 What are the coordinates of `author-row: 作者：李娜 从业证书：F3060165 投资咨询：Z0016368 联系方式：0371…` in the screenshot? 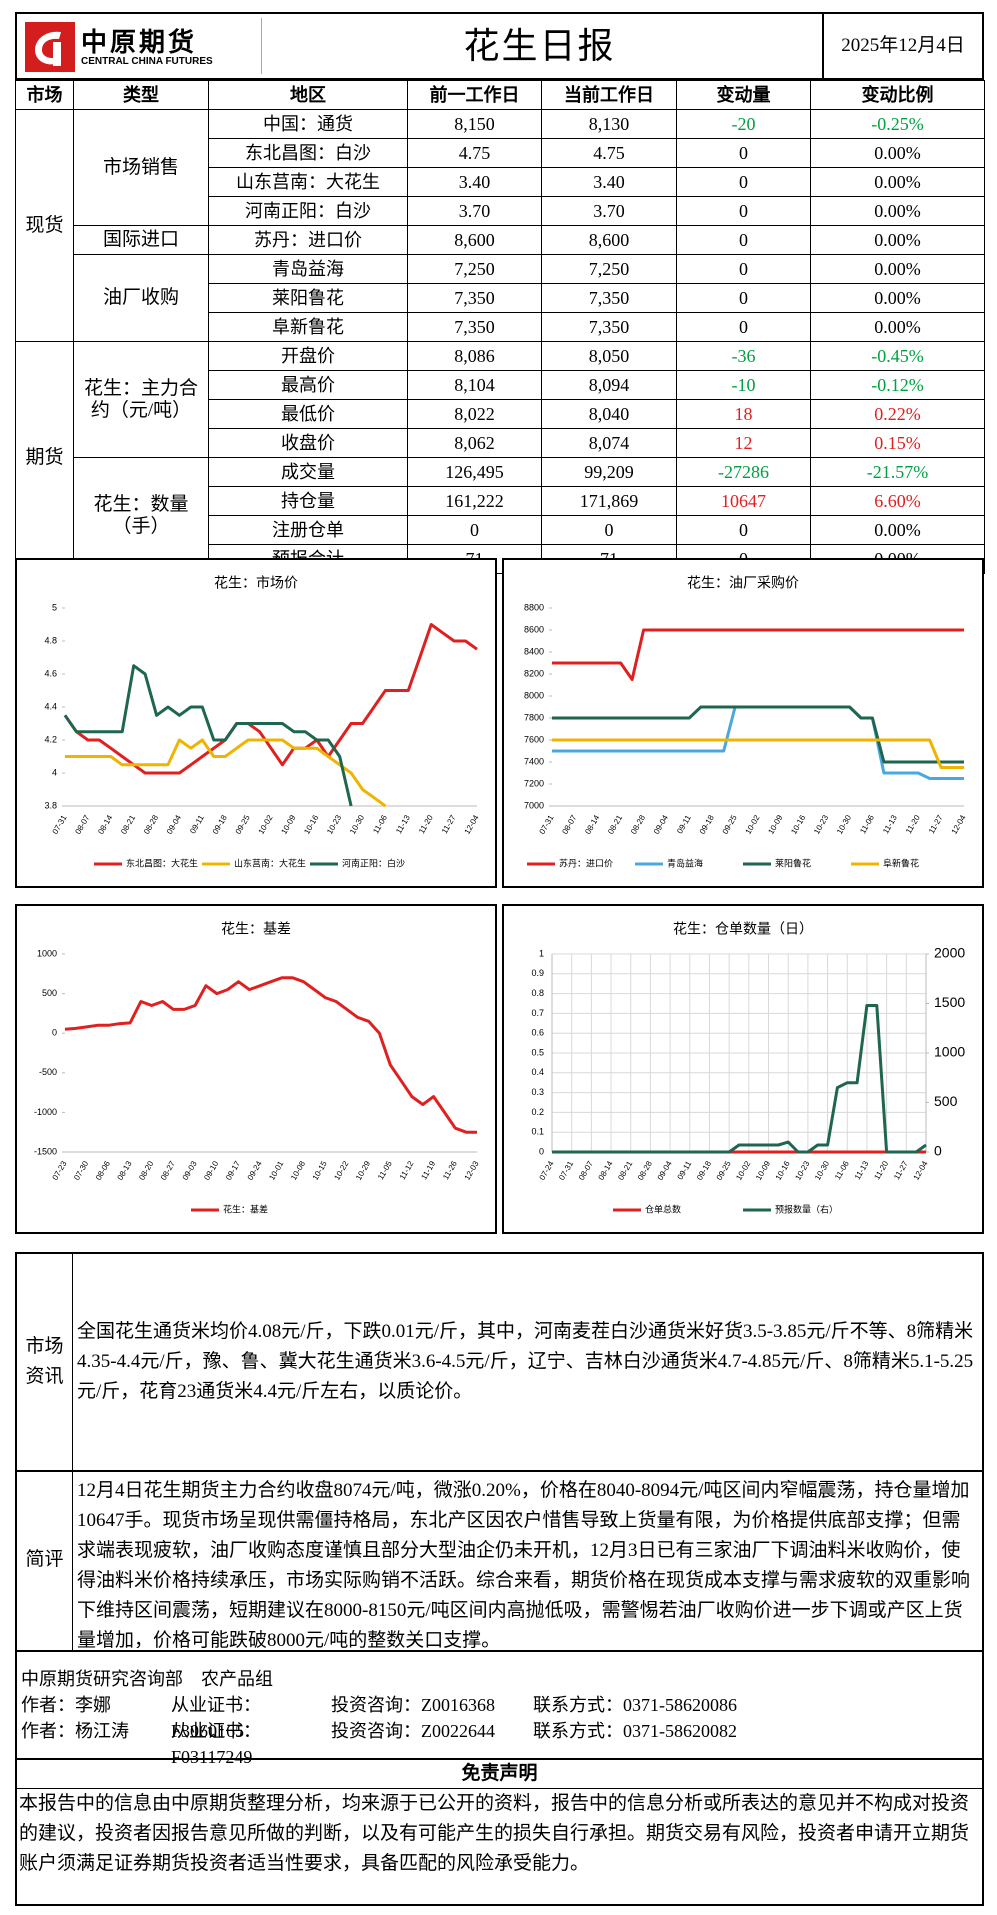 It's located at (499, 1716).